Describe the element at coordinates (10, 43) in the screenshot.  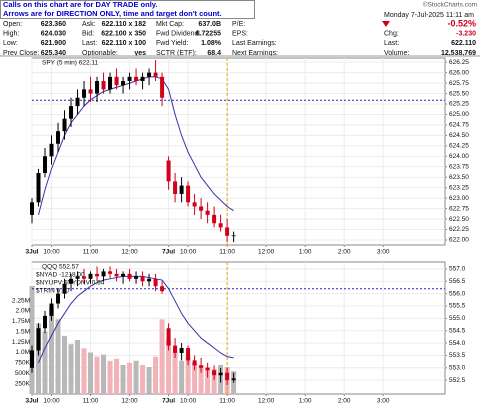
I see `quote-label: Low:` at that location.